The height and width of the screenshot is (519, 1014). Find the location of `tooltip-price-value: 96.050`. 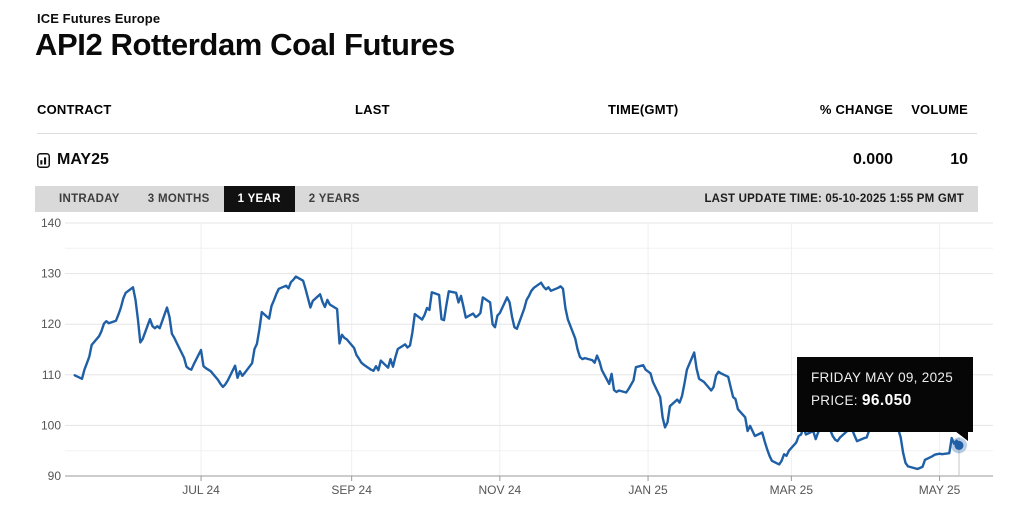

tooltip-price-value: 96.050 is located at coordinates (886, 400).